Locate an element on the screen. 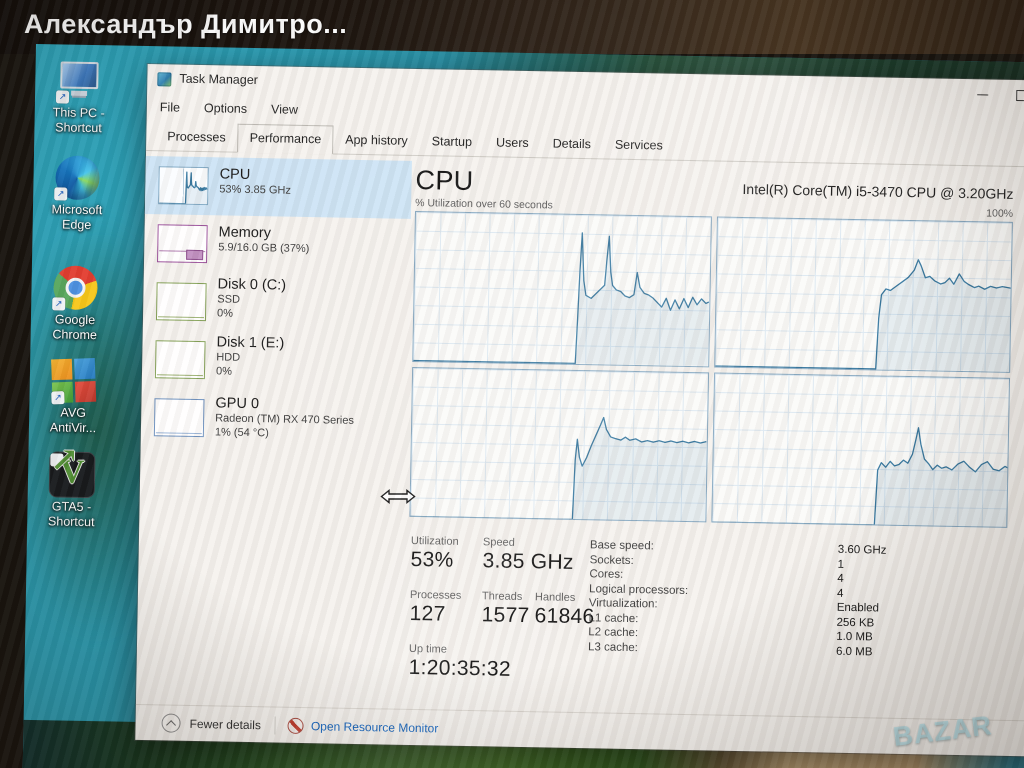 This screenshot has height=768, width=1024. desktop-icon-this-pc: ↗ This PC - Shortcut is located at coordinates (78, 97).